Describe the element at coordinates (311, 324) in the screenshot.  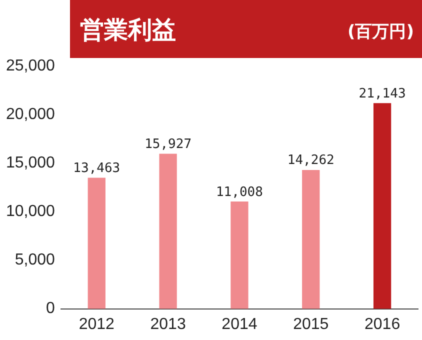
I see `x-tick-label: 2015` at that location.